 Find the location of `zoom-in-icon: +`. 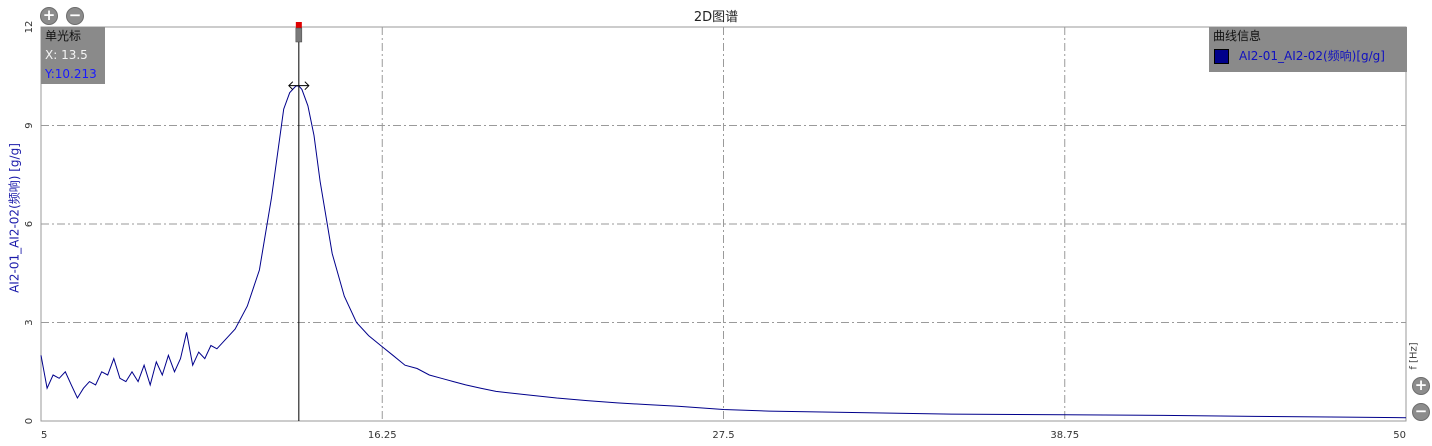

zoom-in-icon: + is located at coordinates (49, 16).